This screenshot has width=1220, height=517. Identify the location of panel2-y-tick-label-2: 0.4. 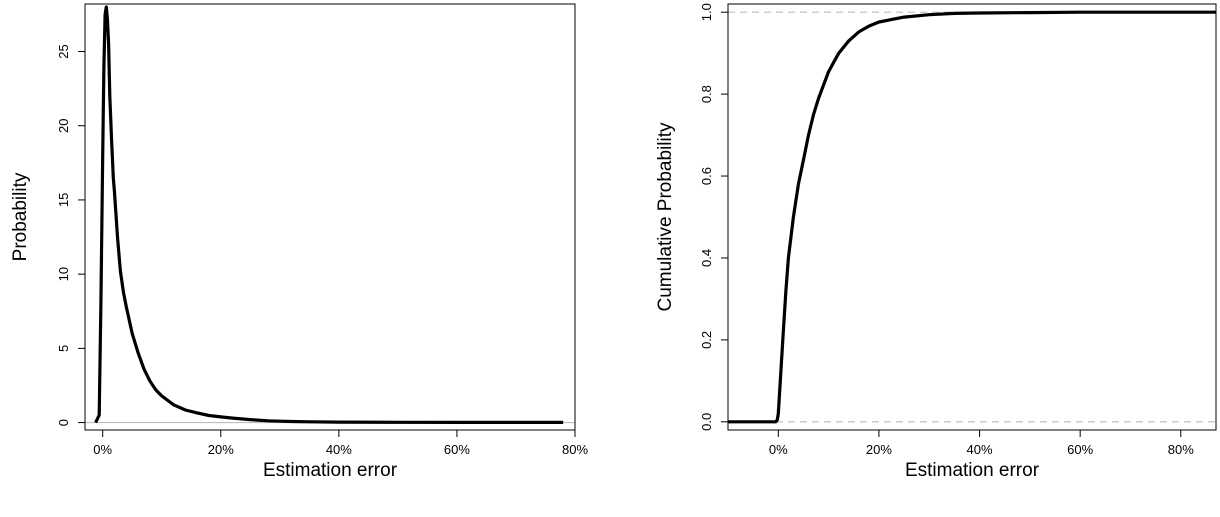
(706, 258).